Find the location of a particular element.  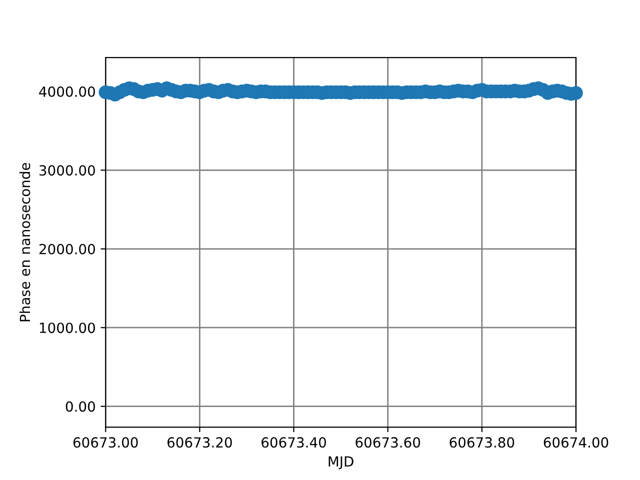

y-tick-label: 3000.00 is located at coordinates (67, 170).